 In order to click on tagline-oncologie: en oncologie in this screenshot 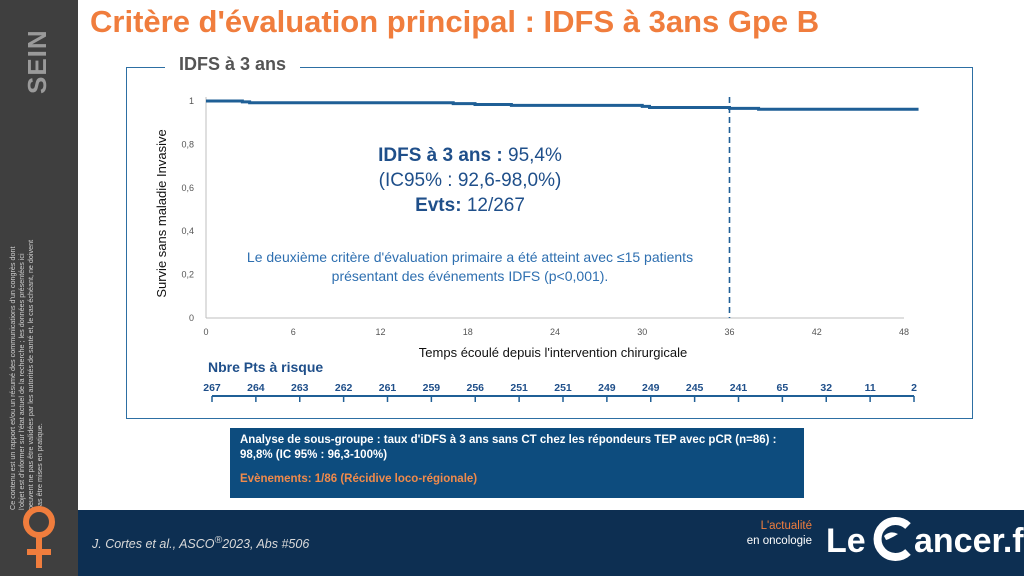, I will do `click(779, 541)`.